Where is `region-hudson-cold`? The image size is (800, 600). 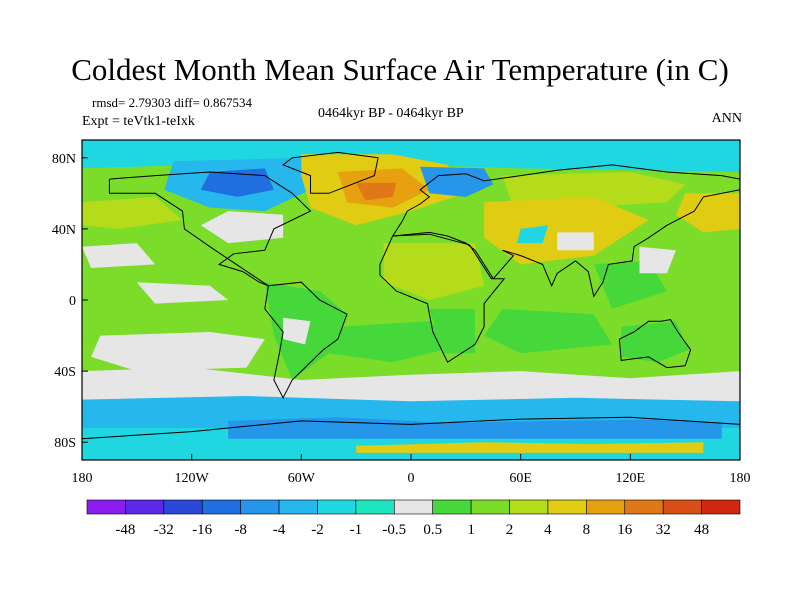
region-hudson-cold is located at coordinates (237, 182).